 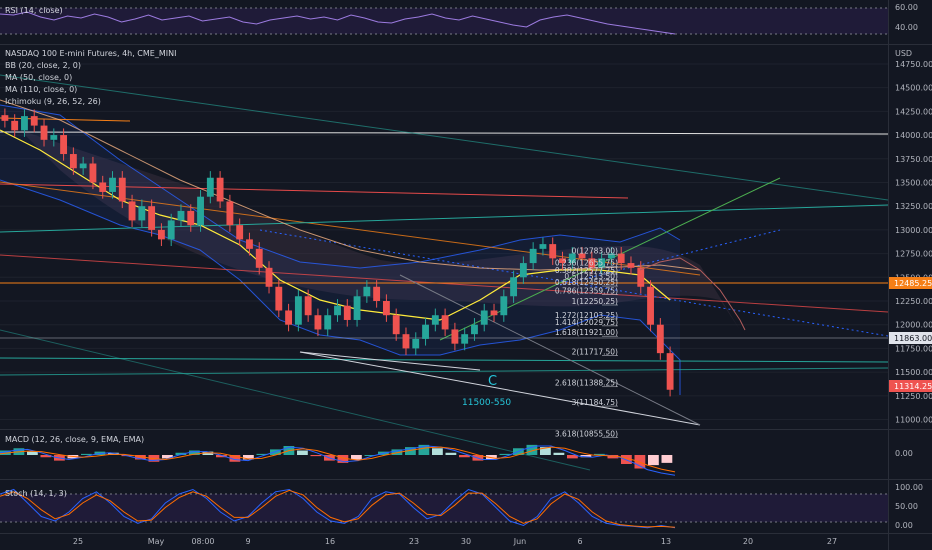 What do you see at coordinates (586, 315) in the screenshot?
I see `fib-level-label: 1.272(12103.25)` at bounding box center [586, 315].